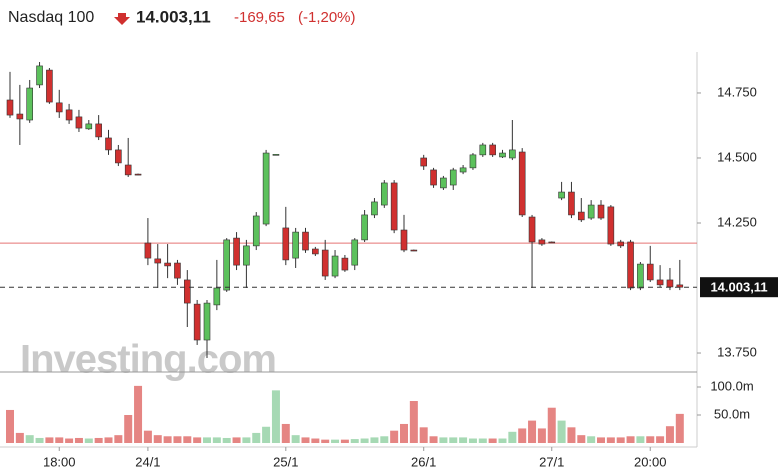 Image resolution: width=780 pixels, height=475 pixels. I want to click on x-tick-label: 24/1, so click(147, 461).